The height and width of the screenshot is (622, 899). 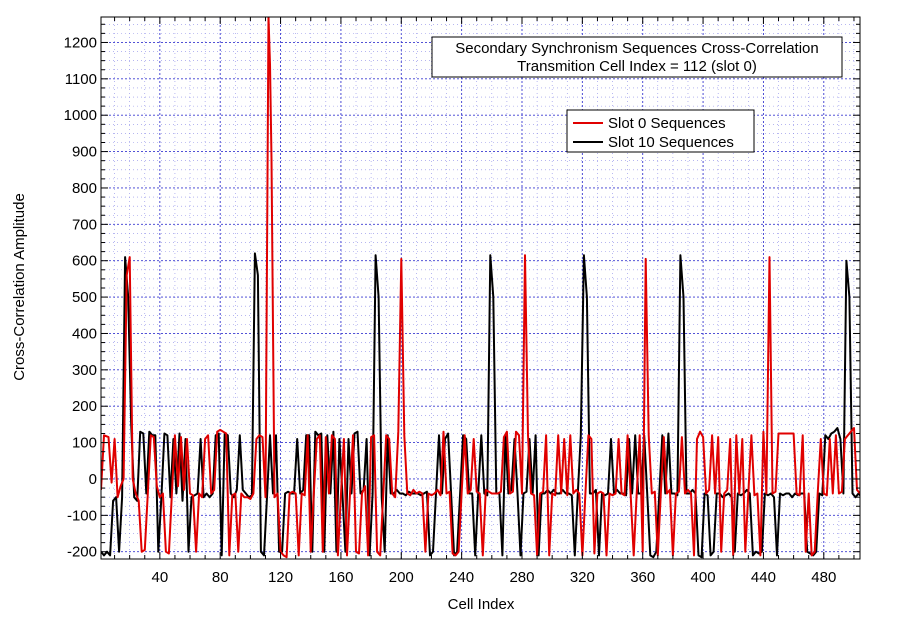 What do you see at coordinates (84, 370) in the screenshot?
I see `y-tick-label: 300` at bounding box center [84, 370].